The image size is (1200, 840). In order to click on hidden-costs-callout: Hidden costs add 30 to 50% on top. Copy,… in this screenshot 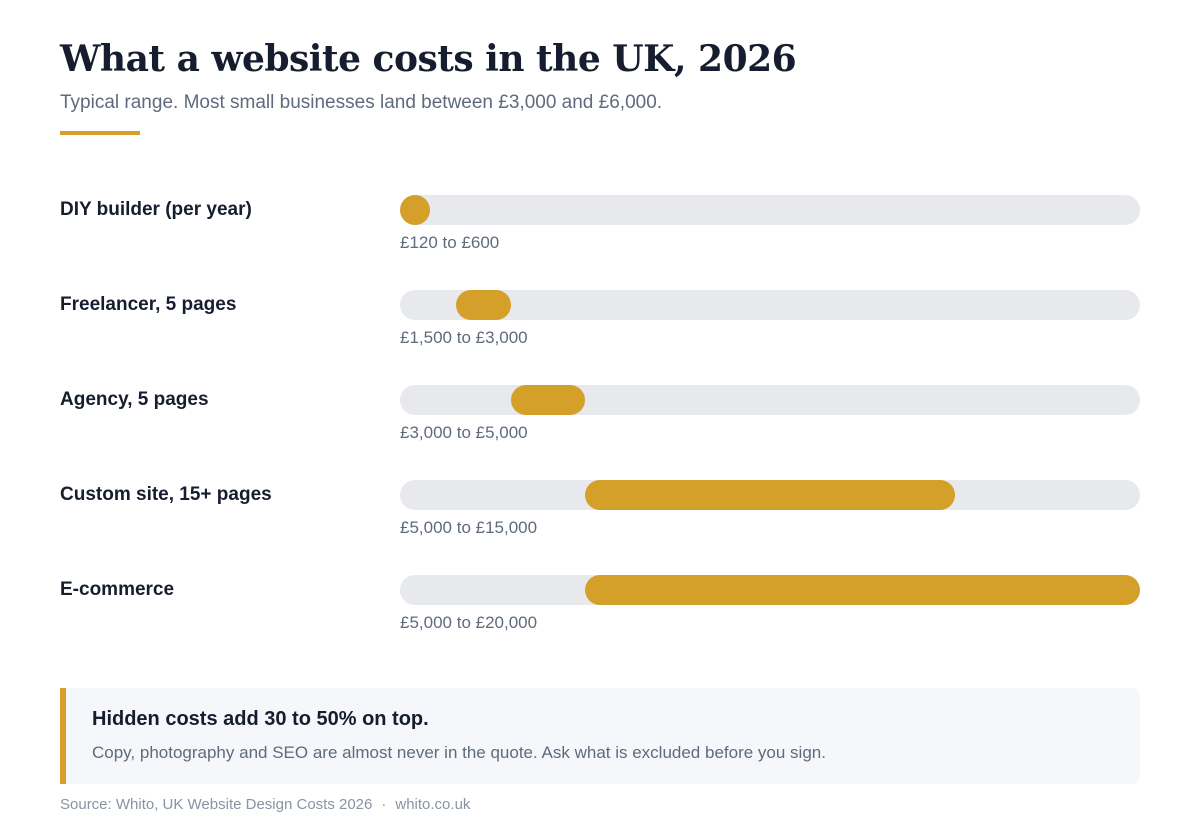, I will do `click(600, 736)`.